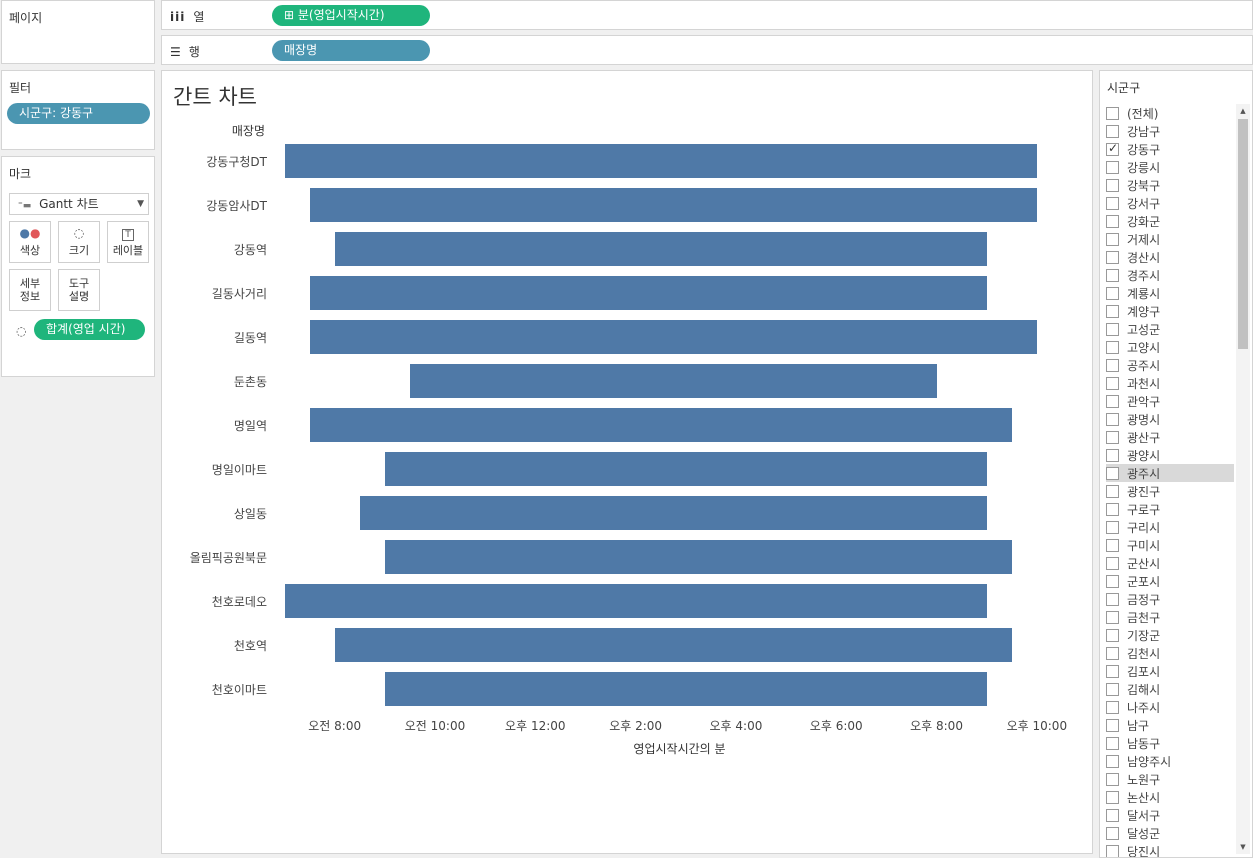 This screenshot has width=1253, height=858. I want to click on size-pill-business-hours: 합계(영업 시간), so click(89, 329).